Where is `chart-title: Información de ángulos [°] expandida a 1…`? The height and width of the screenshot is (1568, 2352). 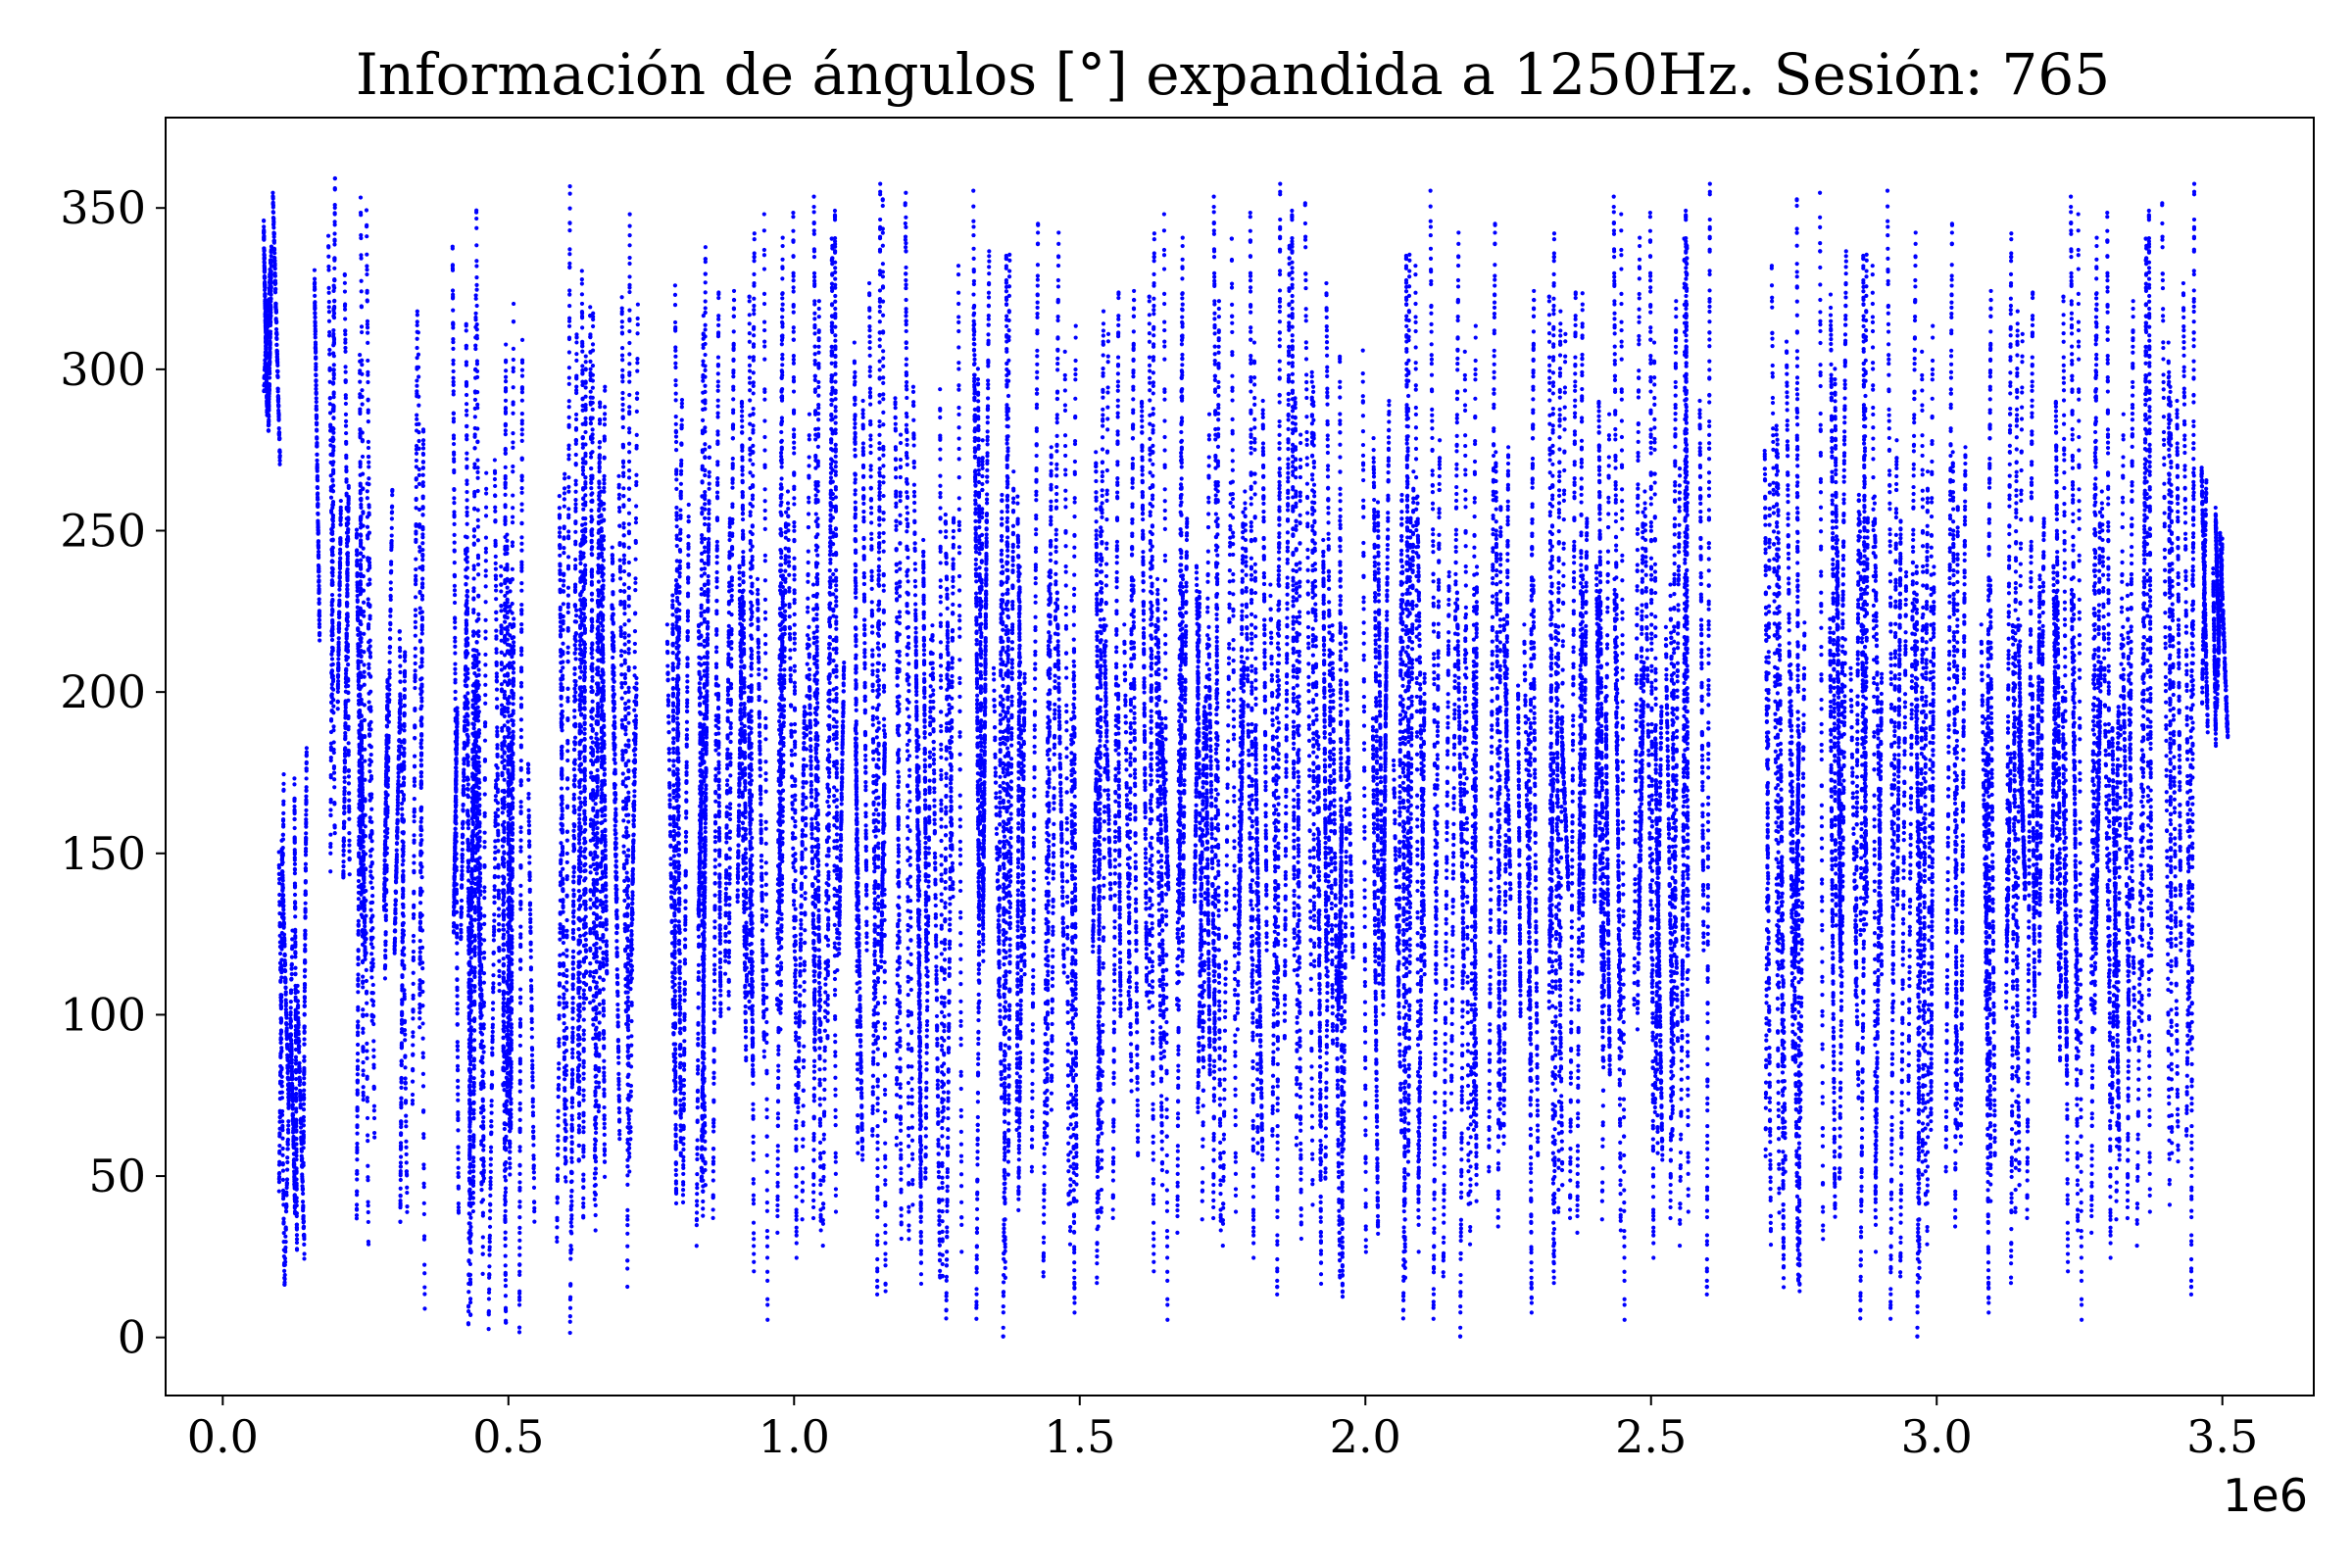
chart-title: Información de ángulos [°] expandida a 1… is located at coordinates (1233, 74).